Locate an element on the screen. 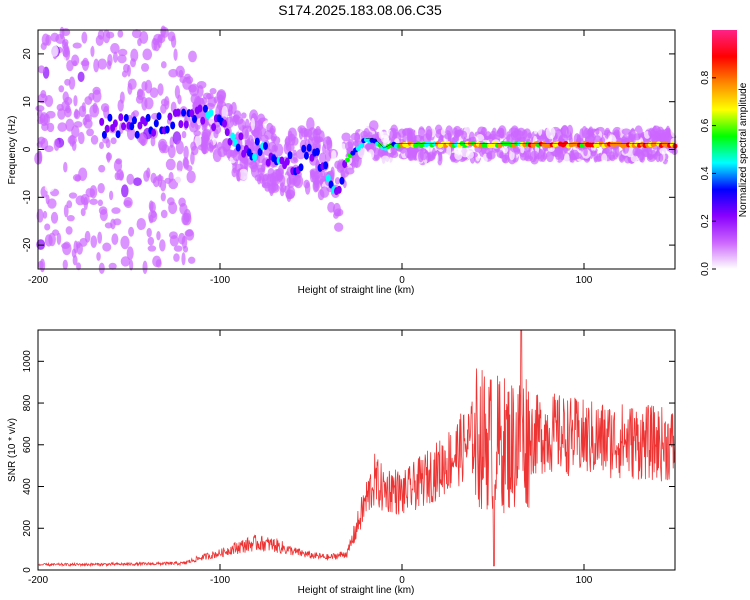  x-tick-label: 0 is located at coordinates (402, 580).